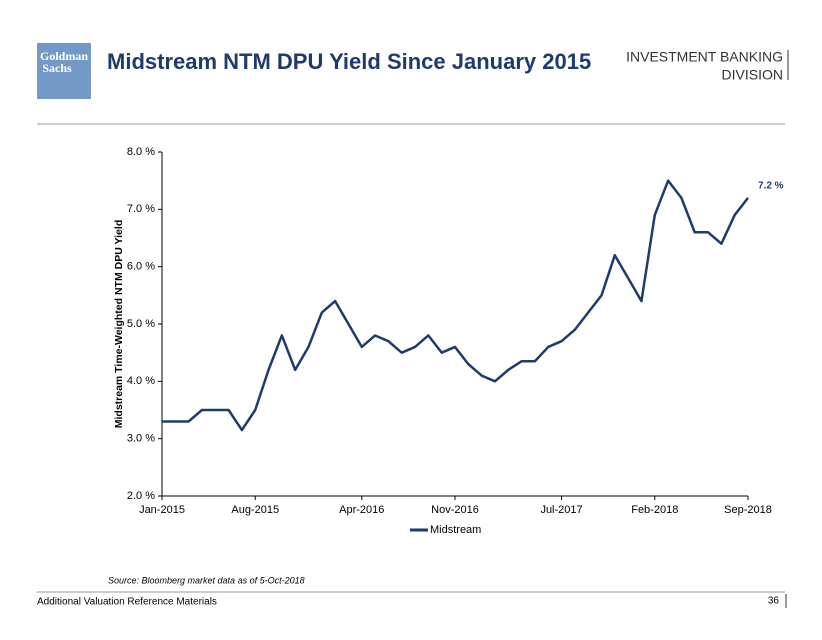 The width and height of the screenshot is (822, 640). What do you see at coordinates (57, 68) in the screenshot?
I see `logo-text: Sachs` at bounding box center [57, 68].